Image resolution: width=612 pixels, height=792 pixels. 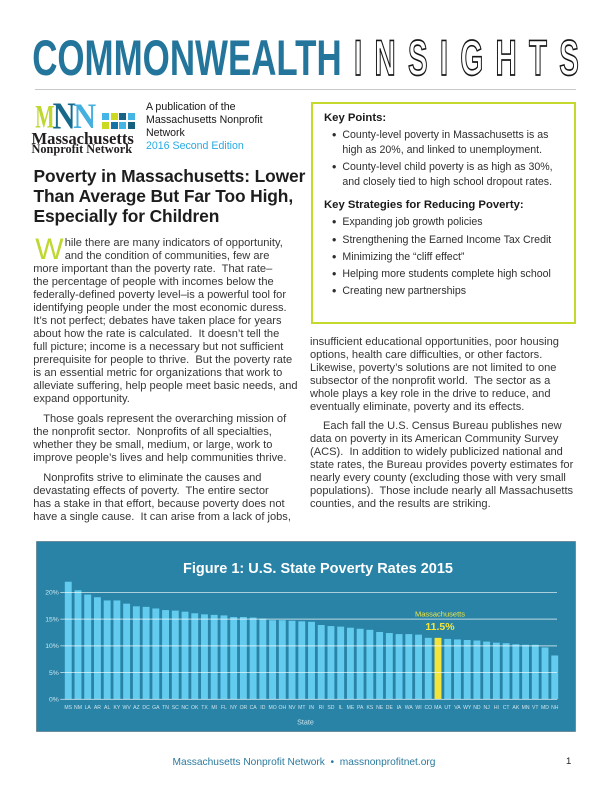 What do you see at coordinates (136, 708) in the screenshot?
I see `svg-text: AZ` at bounding box center [136, 708].